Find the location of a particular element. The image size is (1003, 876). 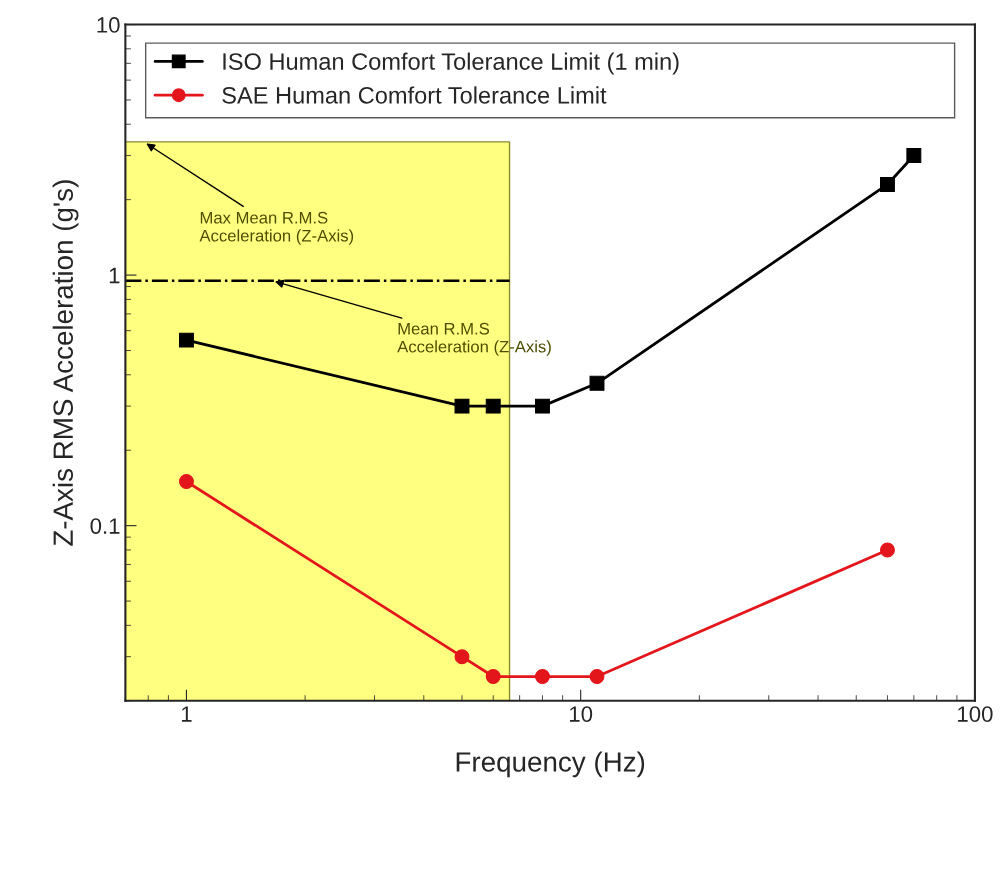

x-tick-label: 100 is located at coordinates (975, 714).